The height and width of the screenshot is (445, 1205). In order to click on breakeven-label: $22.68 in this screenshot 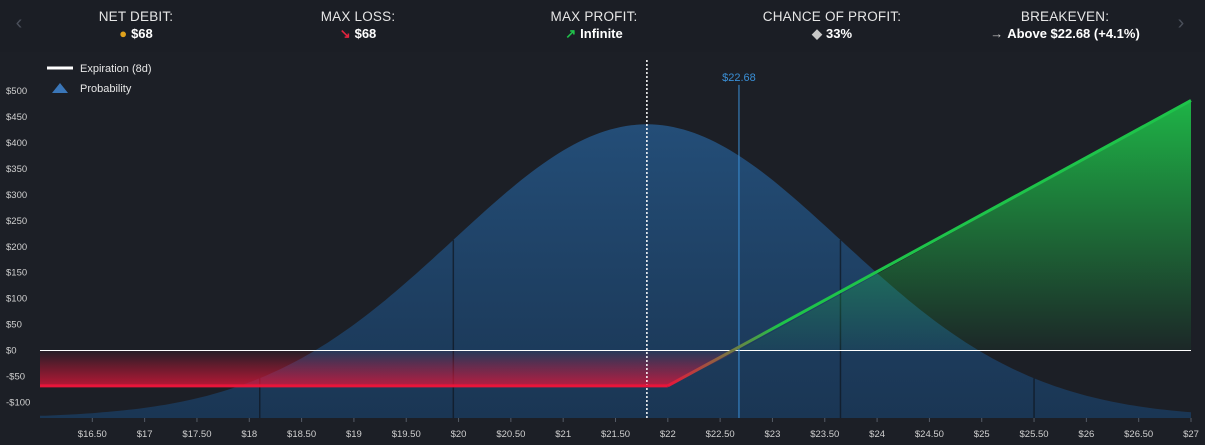, I will do `click(739, 78)`.